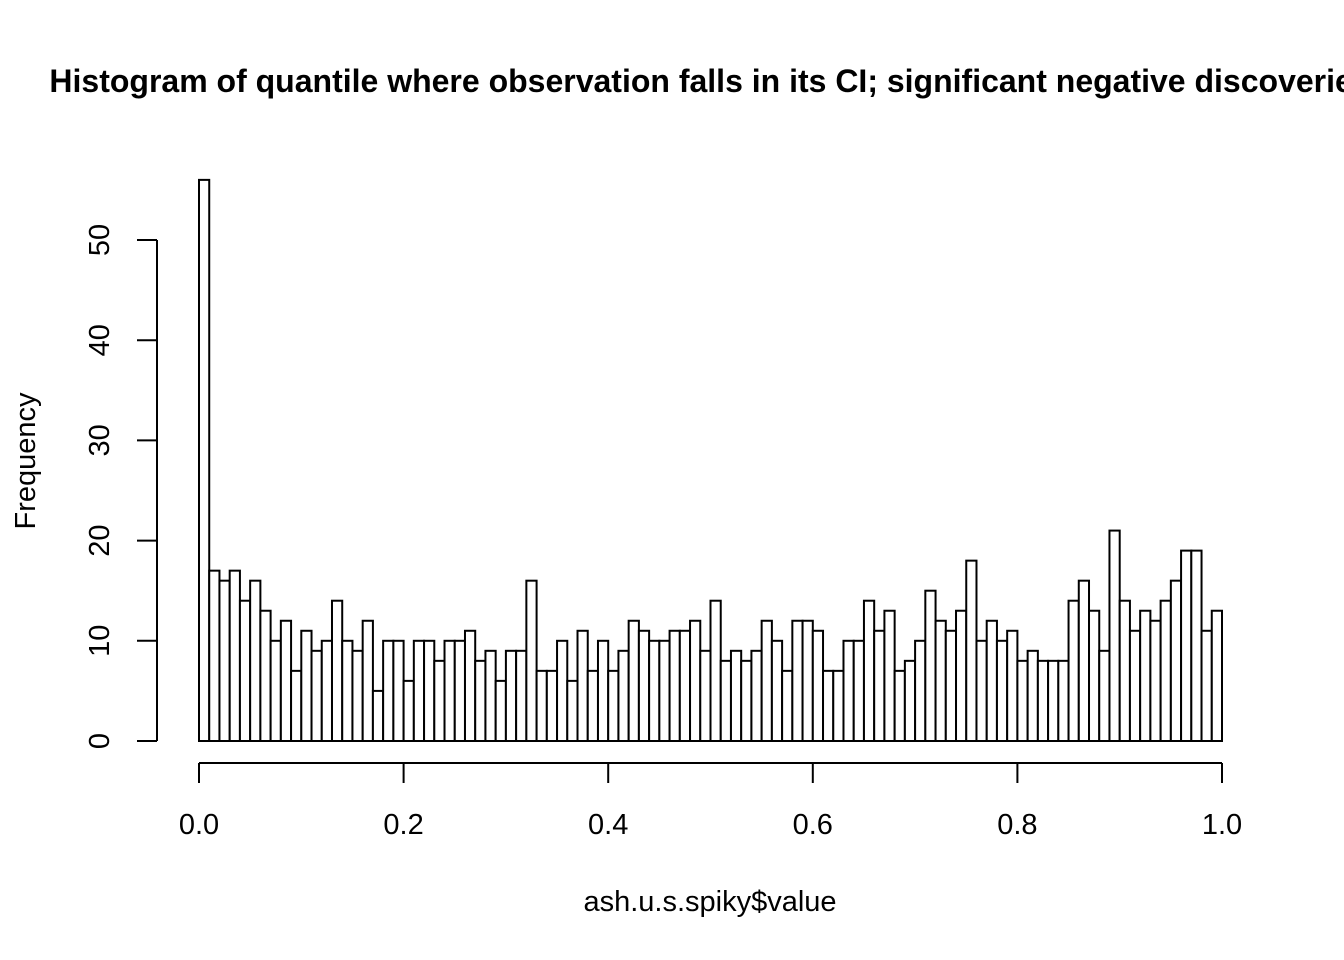 Image resolution: width=1344 pixels, height=960 pixels. What do you see at coordinates (121, 486) in the screenshot?
I see `y-axis: 0 10 20 30 40 50` at bounding box center [121, 486].